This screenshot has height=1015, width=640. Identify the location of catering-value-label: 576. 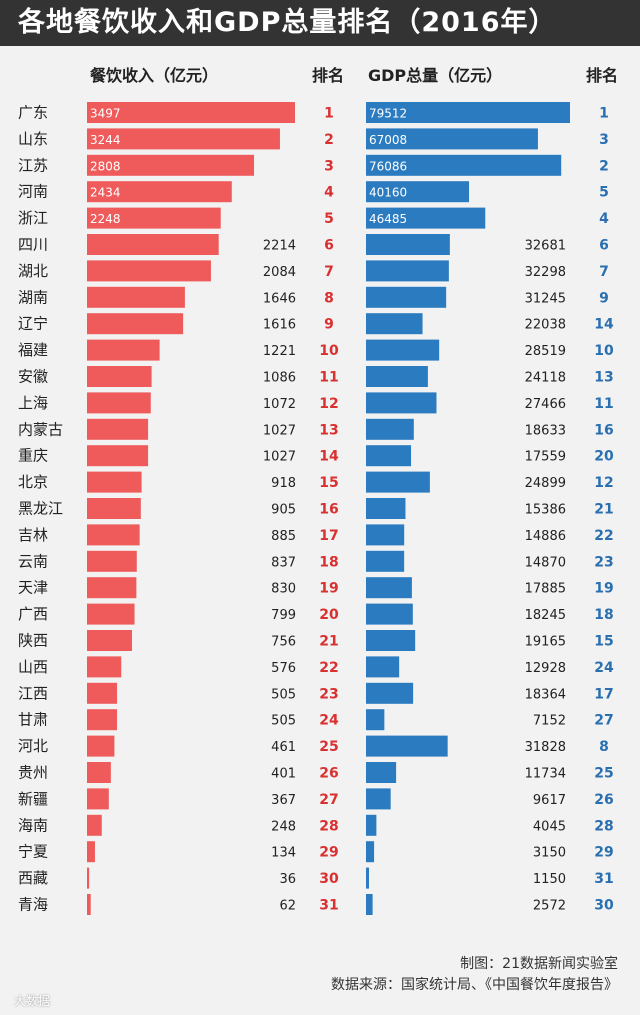
(283, 668).